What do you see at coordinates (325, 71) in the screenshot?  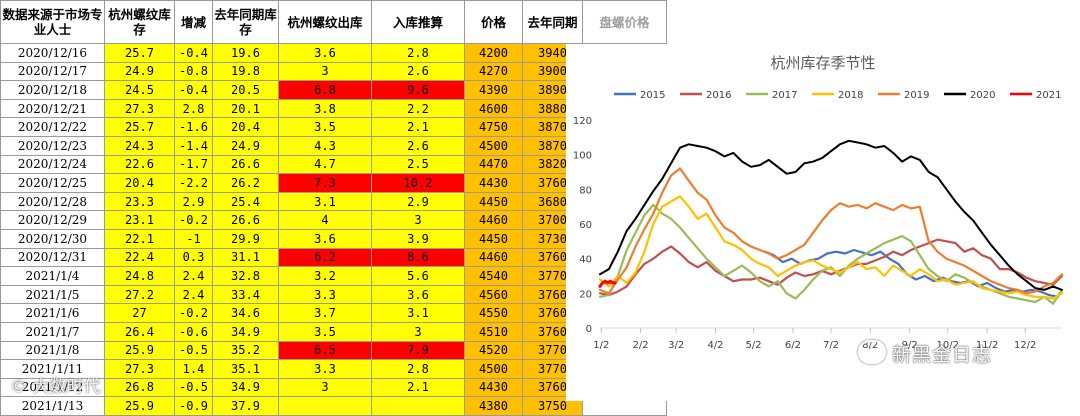 I see `row-outbound: 3` at bounding box center [325, 71].